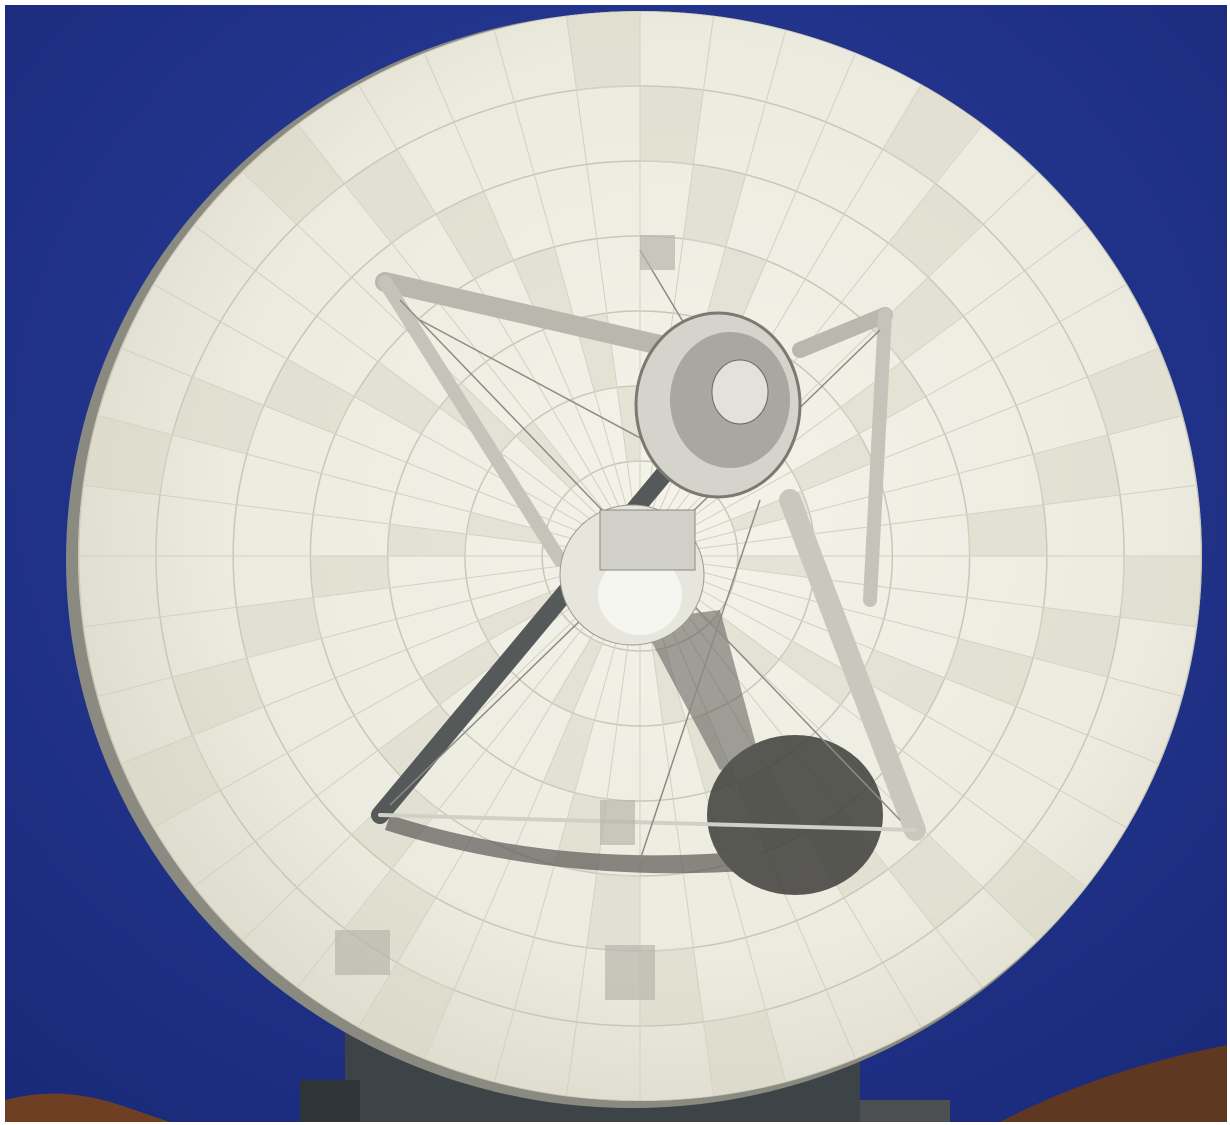 This screenshot has width=1230, height=1125. What do you see at coordinates (647, 822) in the screenshot?
I see `brace` at bounding box center [647, 822].